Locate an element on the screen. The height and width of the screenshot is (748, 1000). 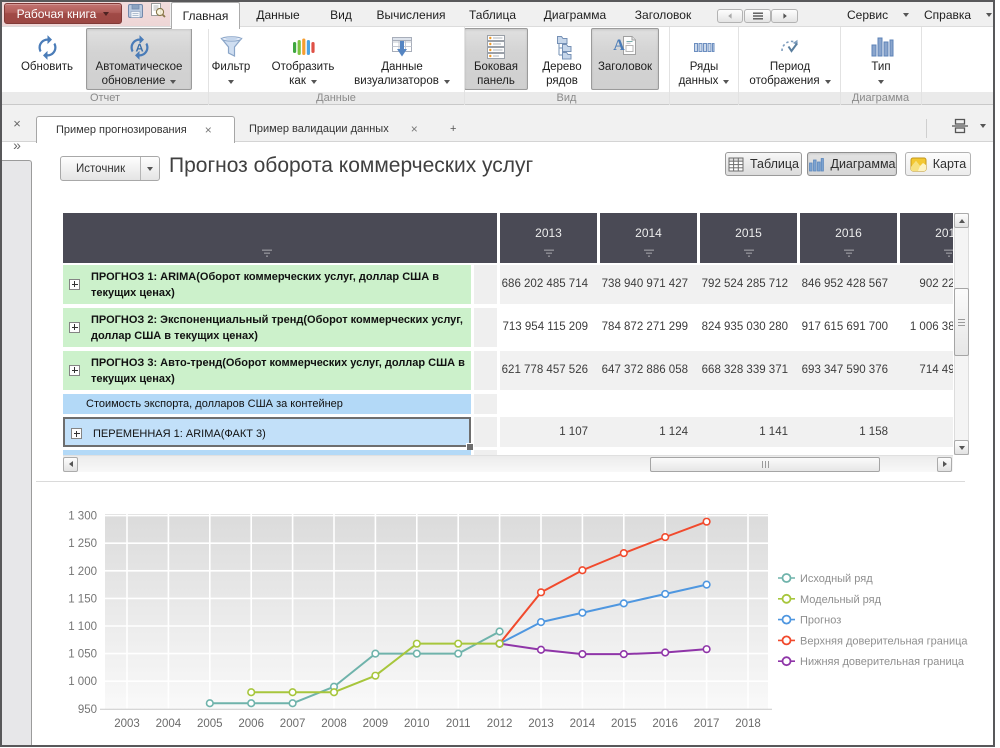
save-button is located at coordinates (135, 12).